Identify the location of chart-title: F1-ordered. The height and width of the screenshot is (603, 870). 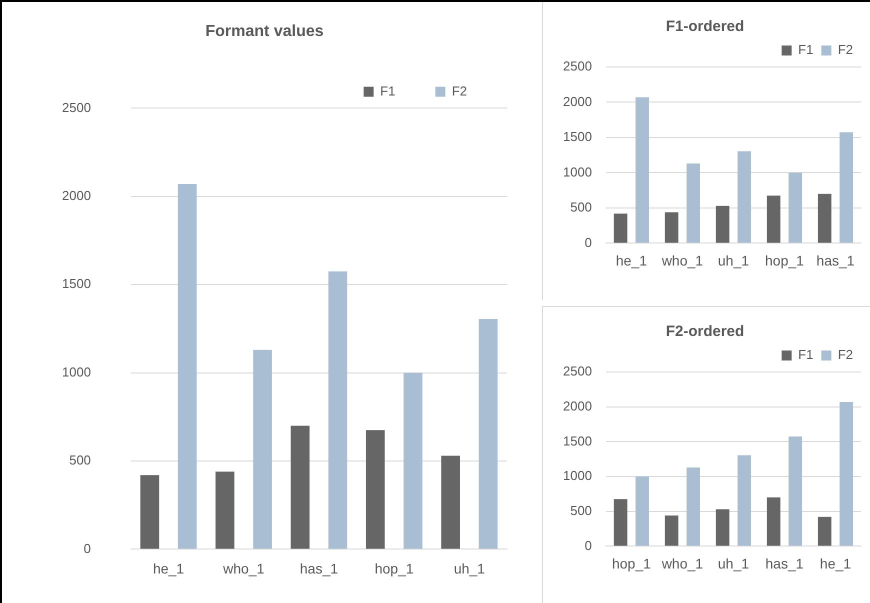
(705, 27).